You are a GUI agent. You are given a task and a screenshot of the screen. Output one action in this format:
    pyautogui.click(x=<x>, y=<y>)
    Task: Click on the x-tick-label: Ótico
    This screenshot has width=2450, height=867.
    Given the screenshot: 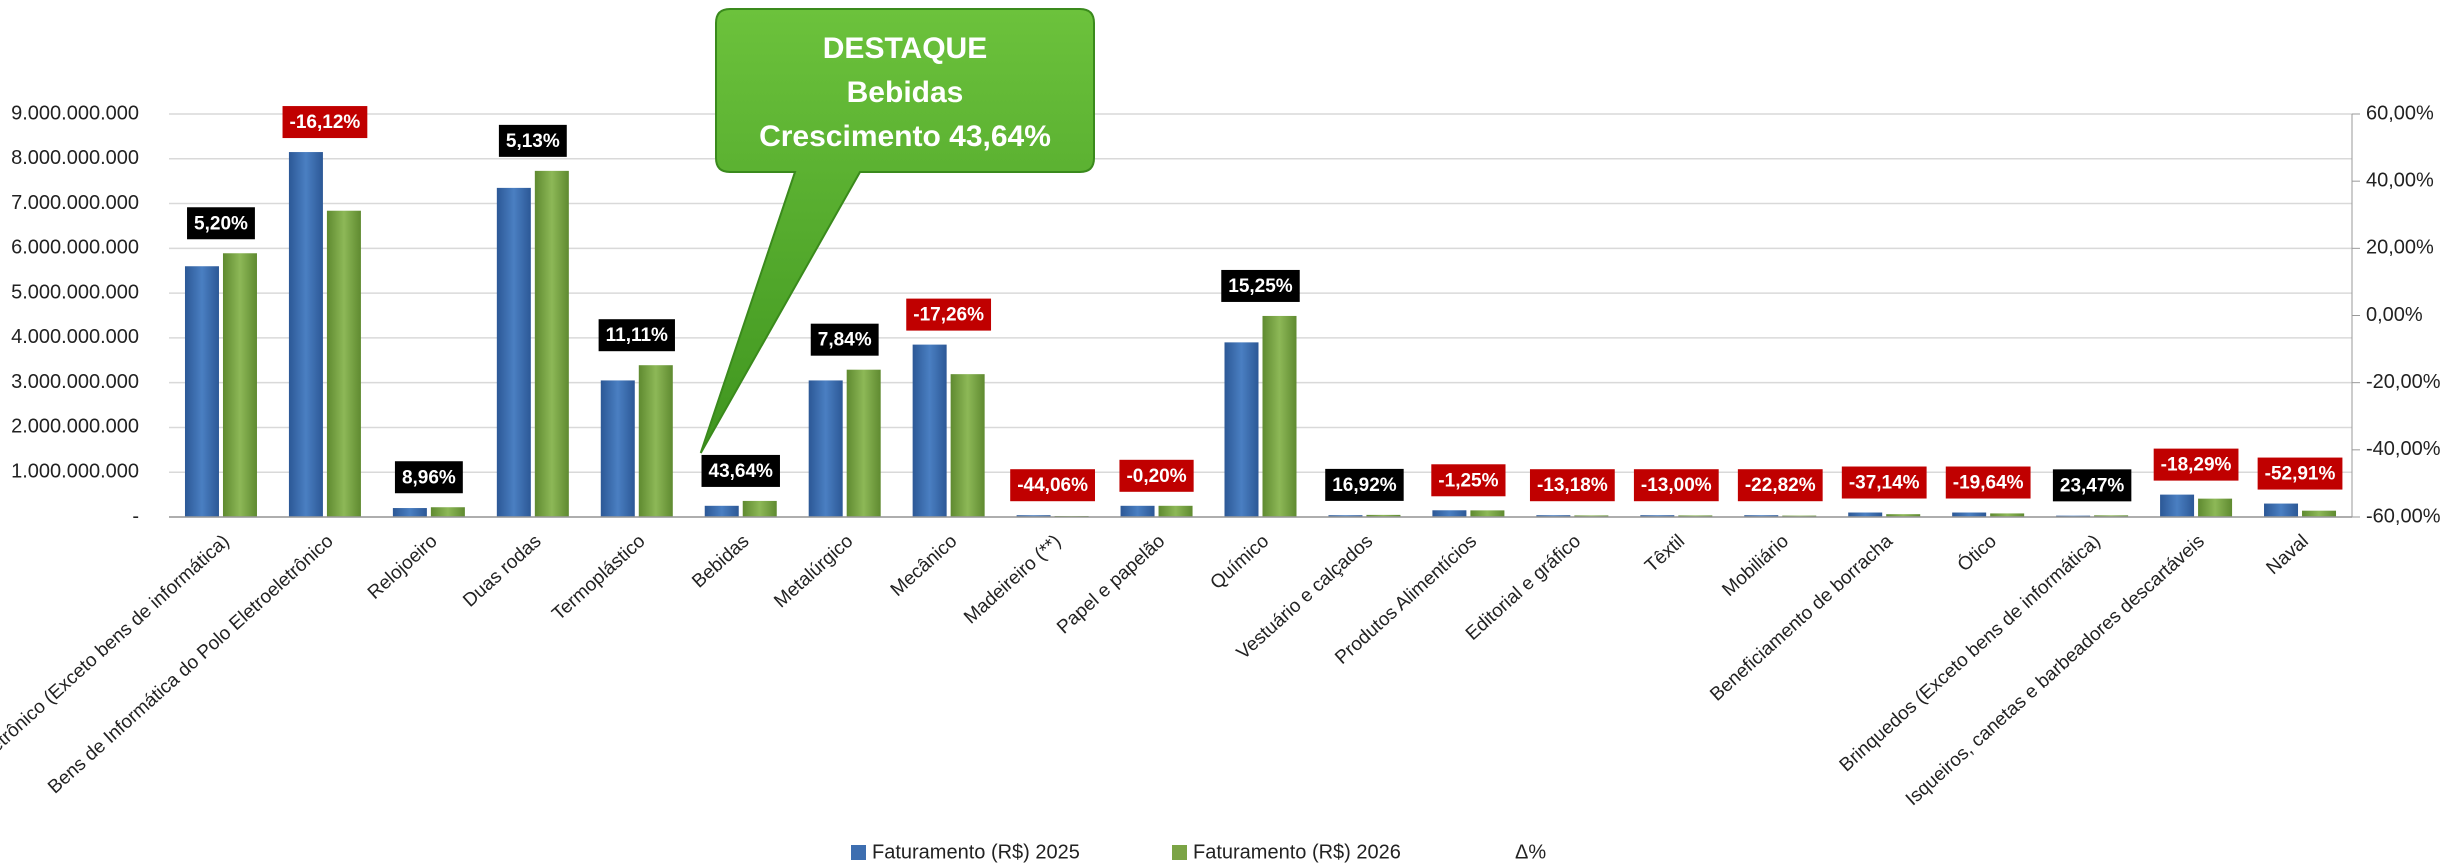 What is the action you would take?
    pyautogui.click(x=1977, y=553)
    